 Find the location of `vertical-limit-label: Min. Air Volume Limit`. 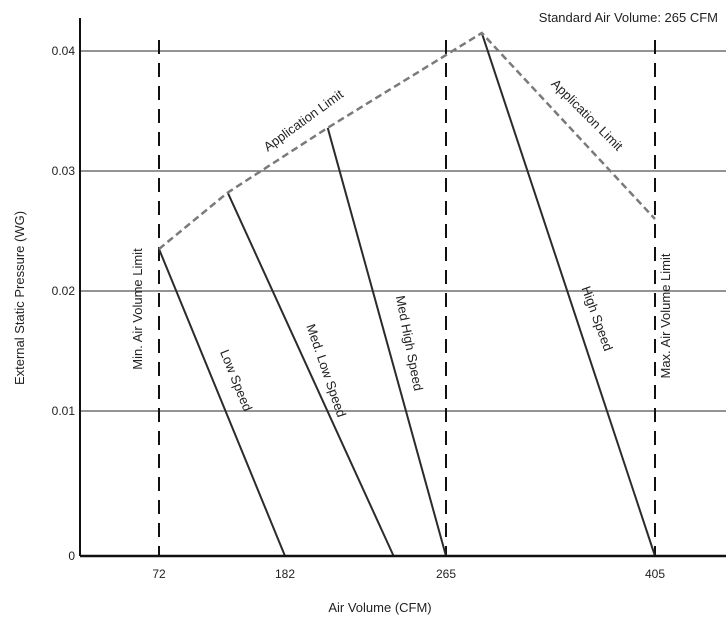

vertical-limit-label: Min. Air Volume Limit is located at coordinates (137, 309).